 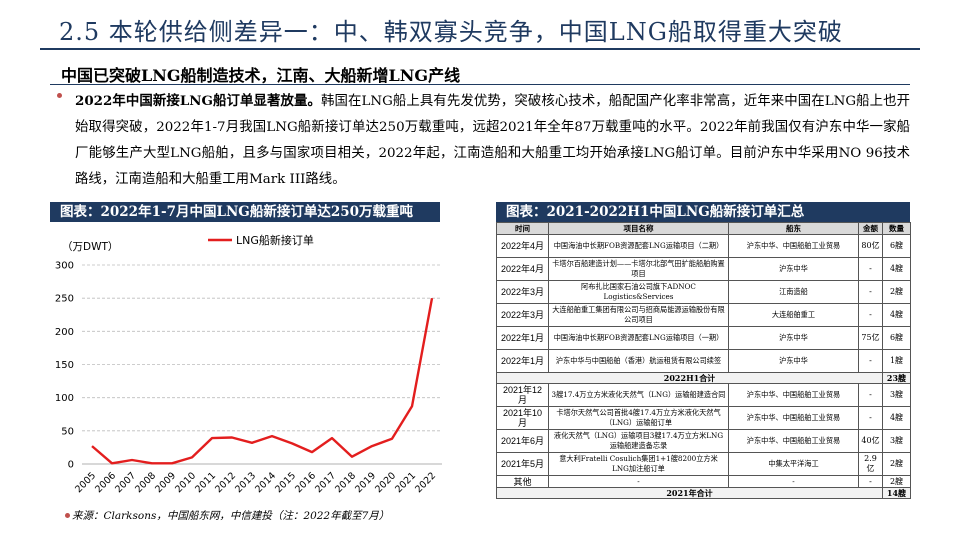 I want to click on y-unit-label: （万DWT）, so click(x=90, y=247).